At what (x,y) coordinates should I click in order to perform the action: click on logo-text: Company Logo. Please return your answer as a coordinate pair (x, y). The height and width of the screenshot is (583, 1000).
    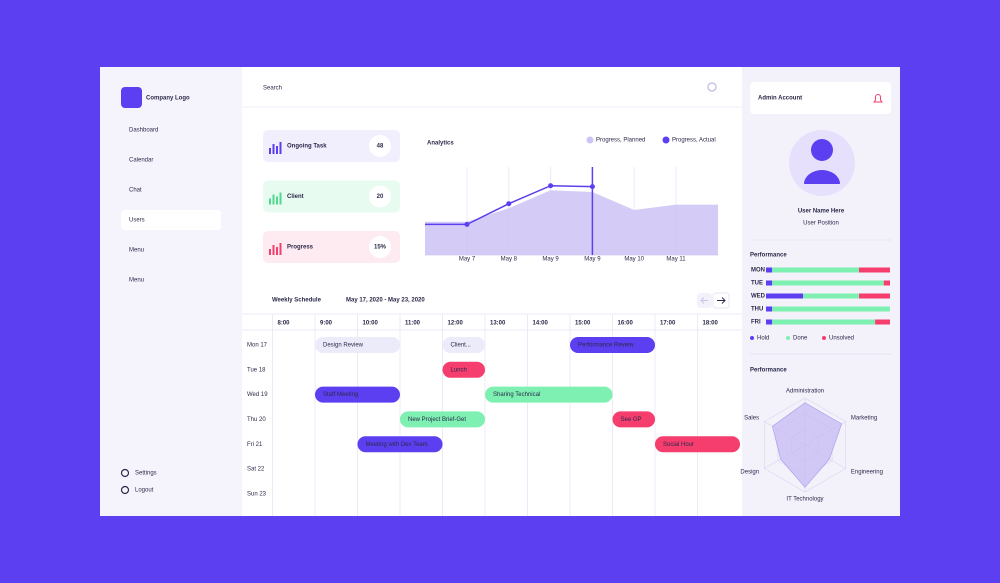
    Looking at the image, I should click on (168, 99).